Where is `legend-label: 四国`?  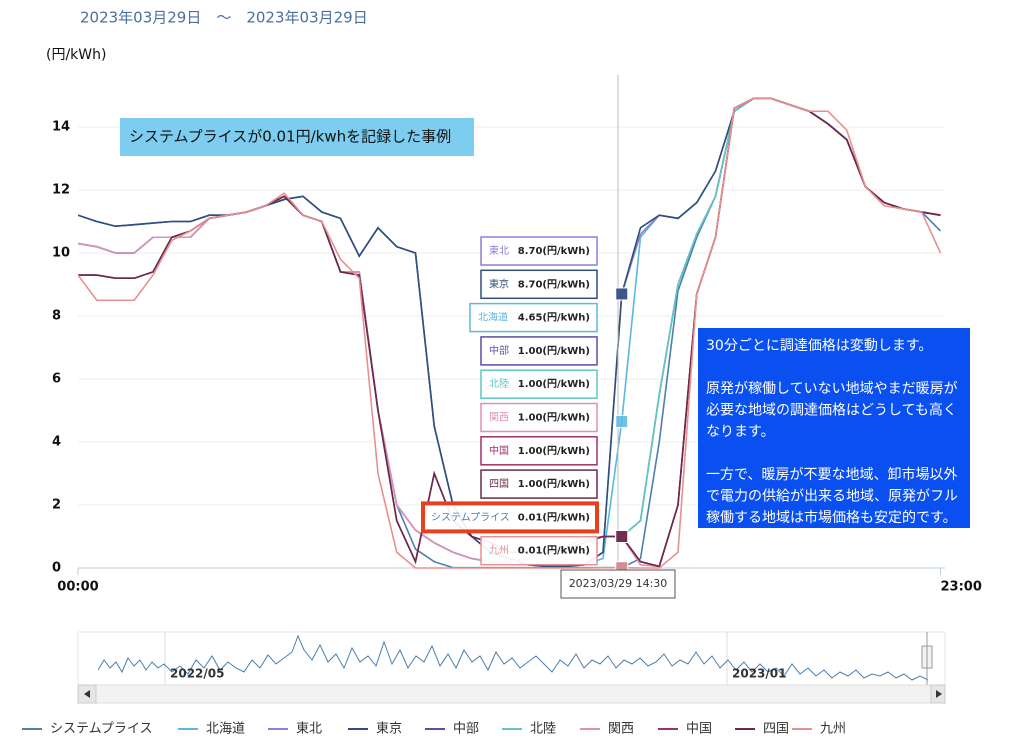 legend-label: 四国 is located at coordinates (776, 729).